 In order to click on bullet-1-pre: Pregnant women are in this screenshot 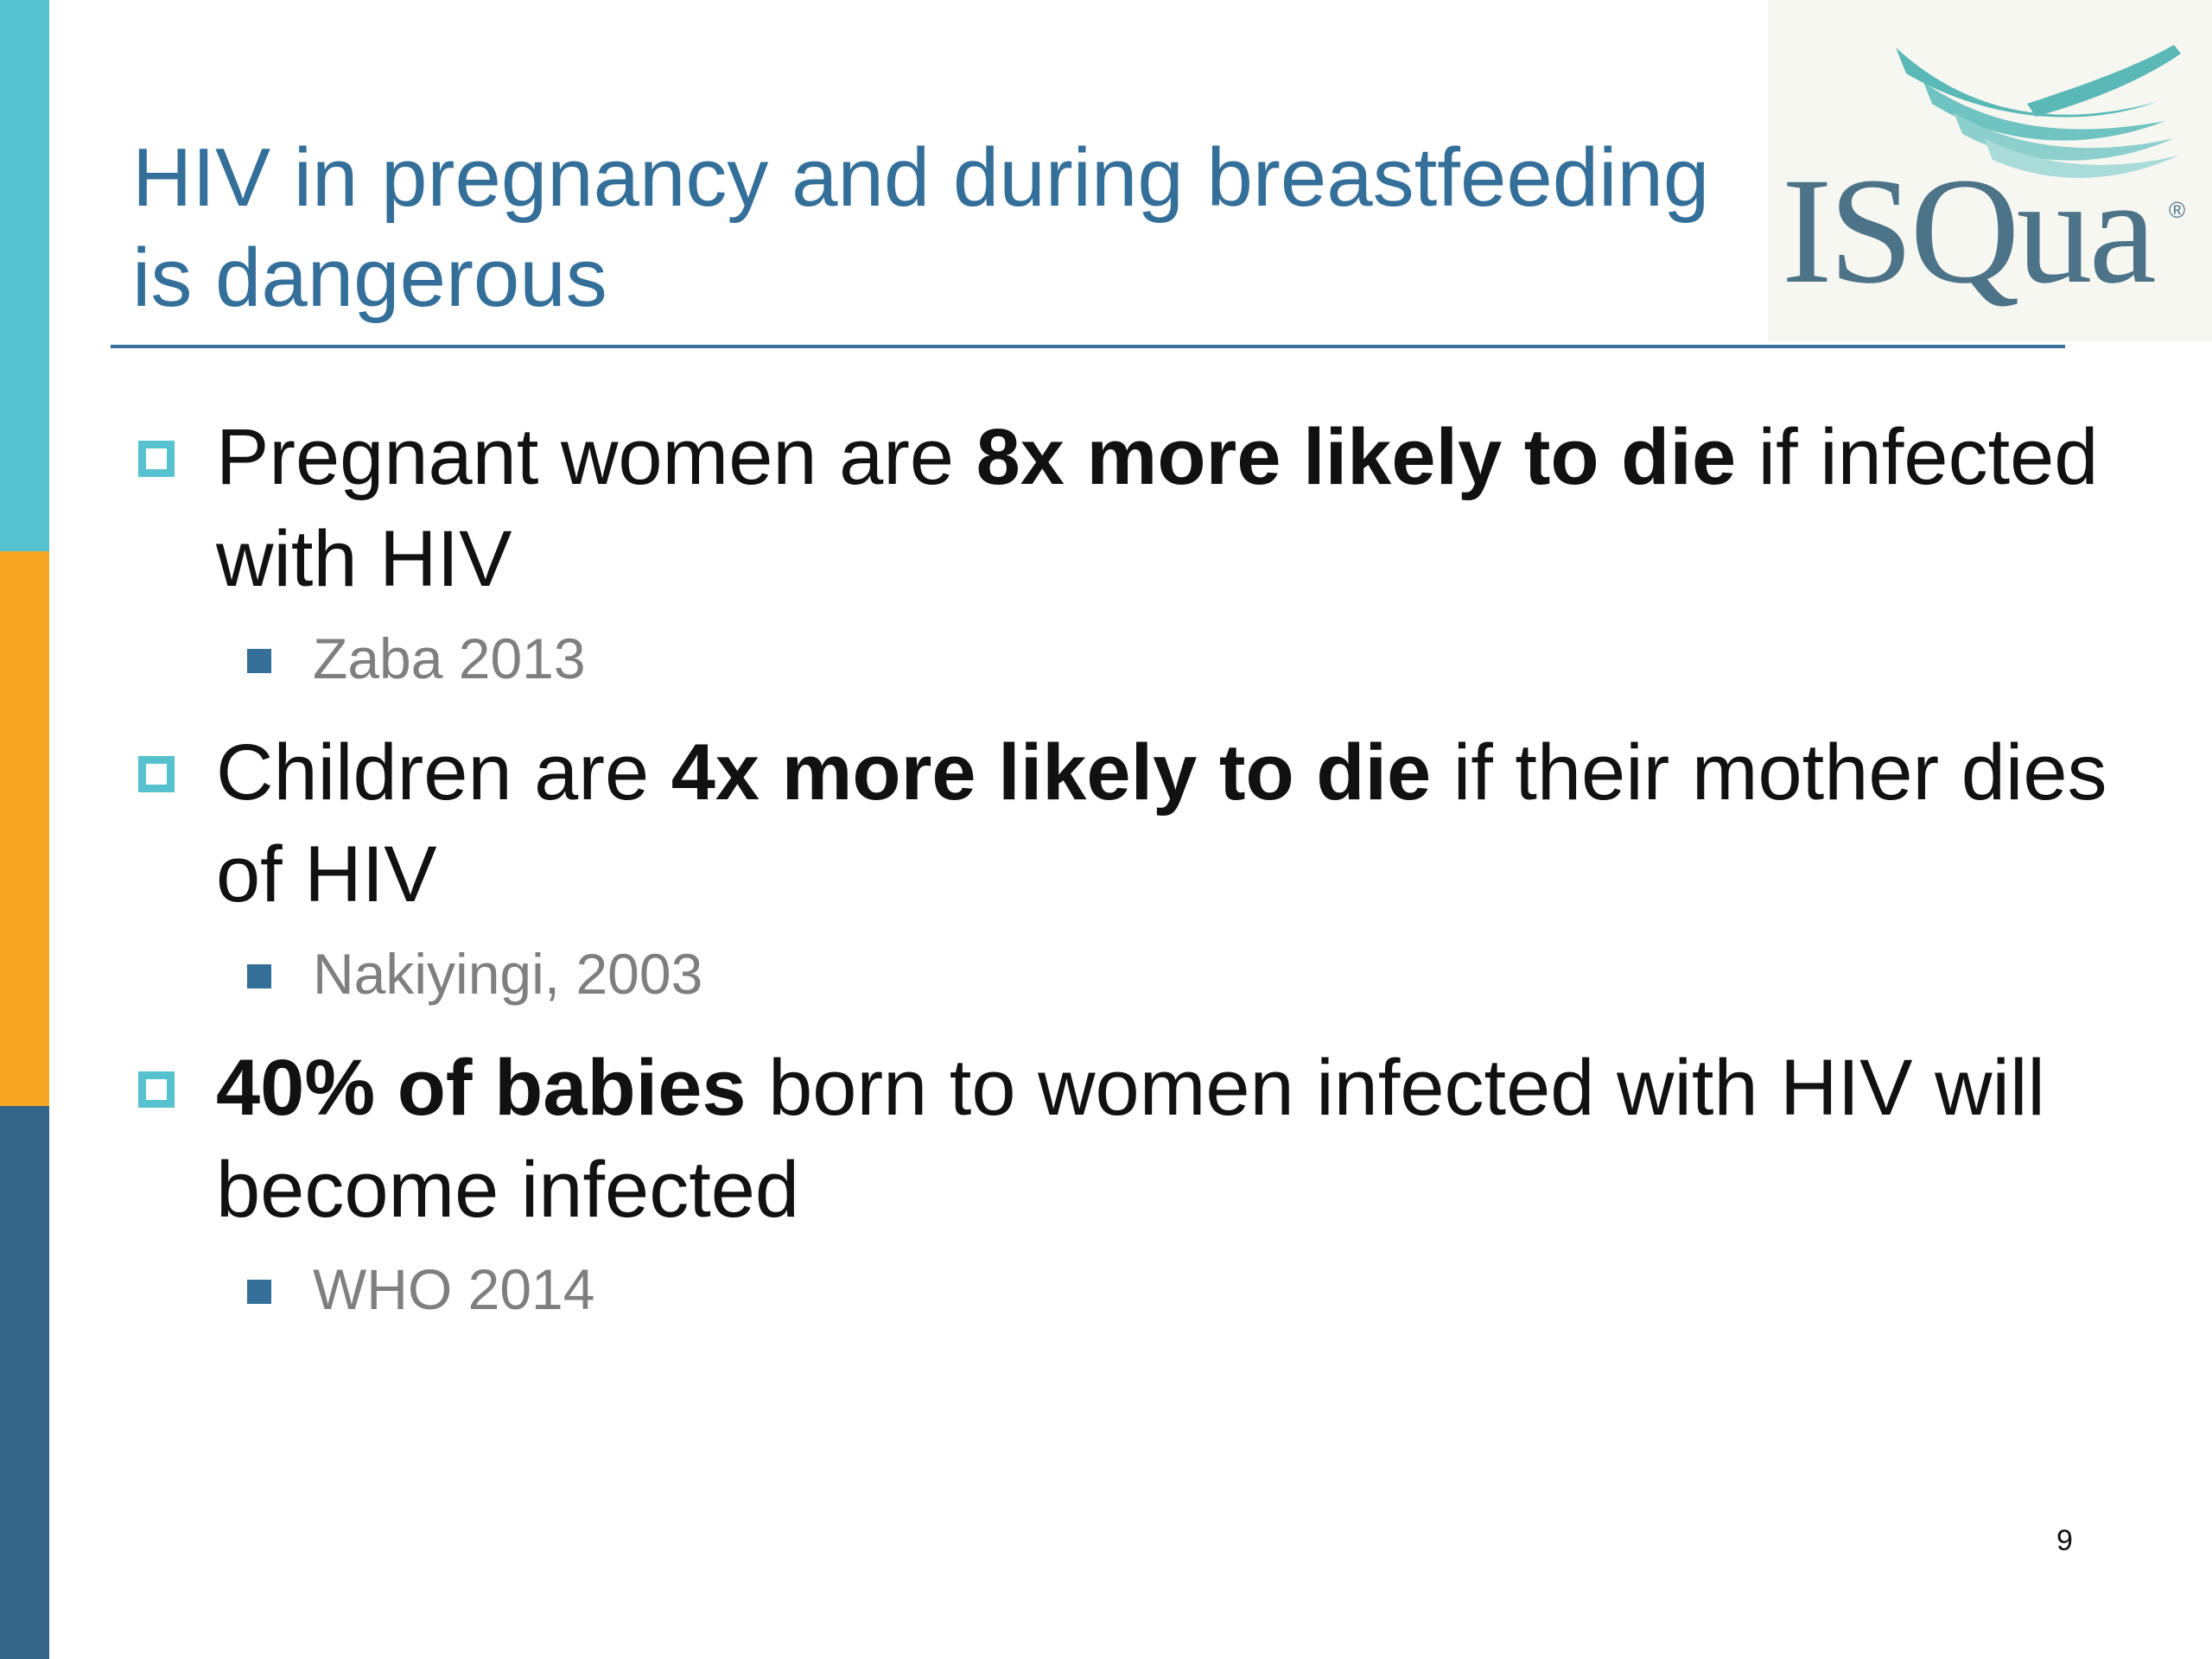, I will do `click(596, 457)`.